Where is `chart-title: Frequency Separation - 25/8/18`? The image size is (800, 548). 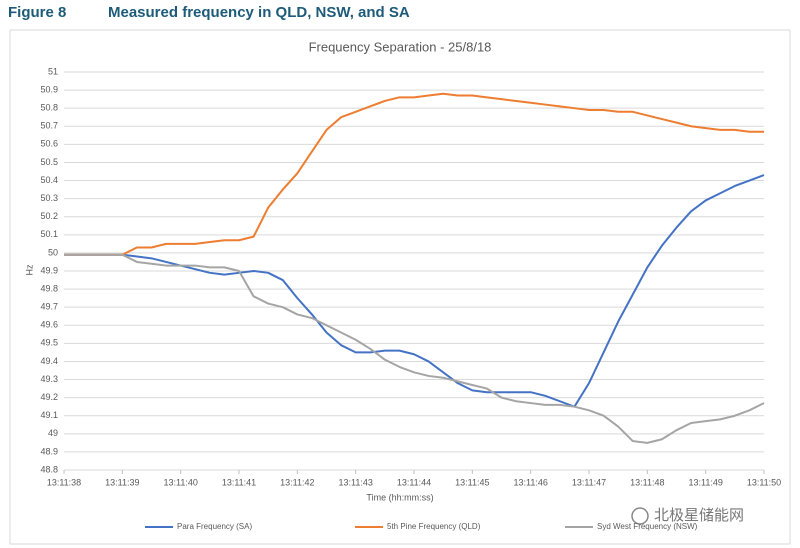
chart-title: Frequency Separation - 25/8/18 is located at coordinates (400, 46).